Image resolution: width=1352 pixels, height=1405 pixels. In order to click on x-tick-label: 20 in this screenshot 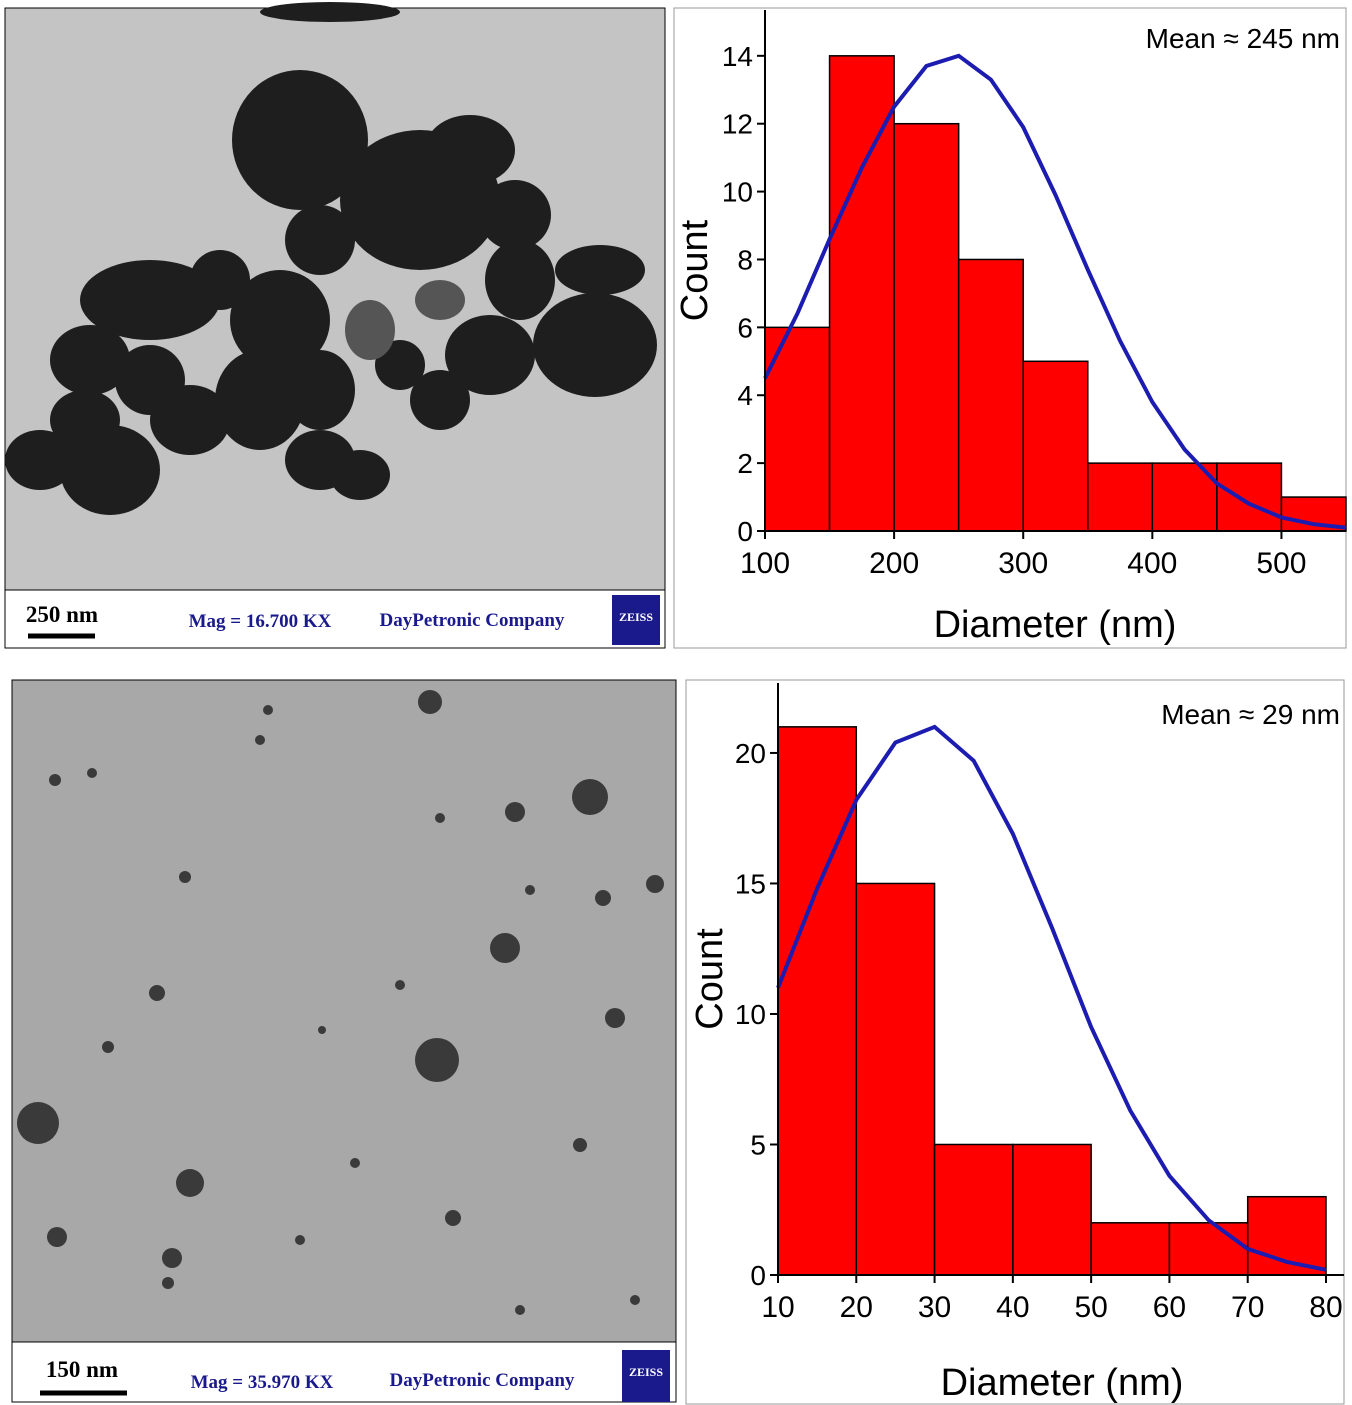, I will do `click(856, 1307)`.